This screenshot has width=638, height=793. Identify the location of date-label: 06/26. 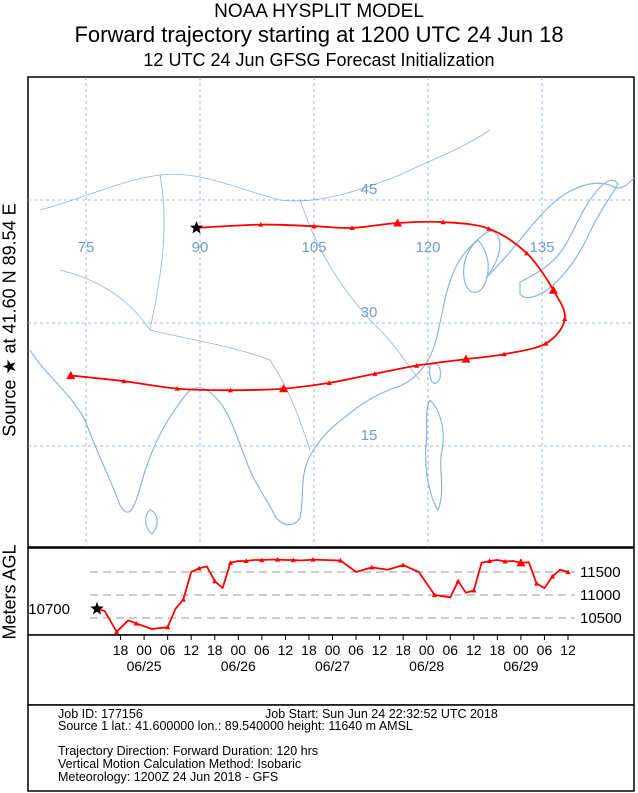
(238, 666).